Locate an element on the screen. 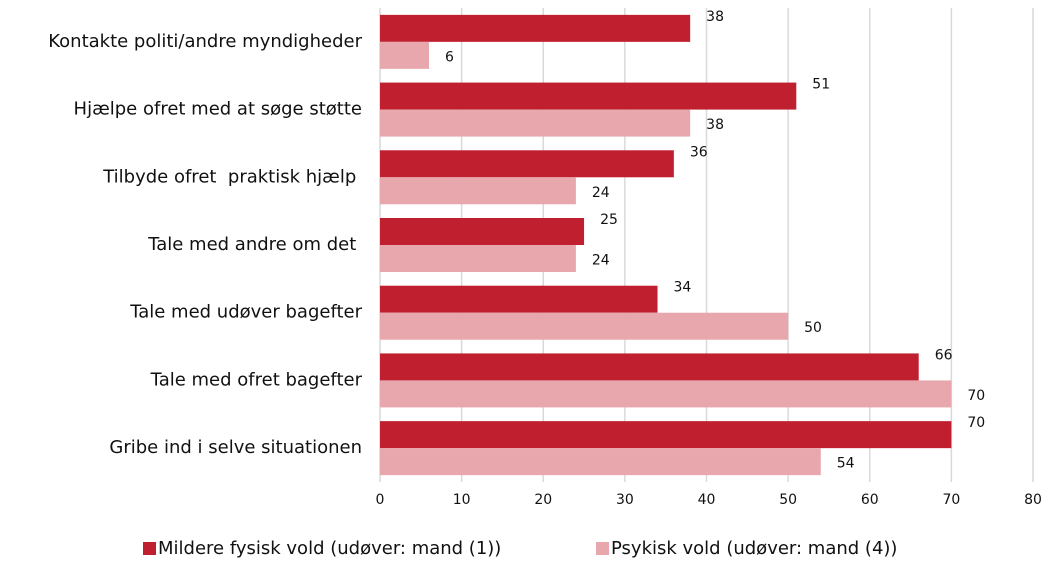 The image size is (1046, 561). category-label: Tilbyde ofret praktisk hjælp is located at coordinates (232, 176).